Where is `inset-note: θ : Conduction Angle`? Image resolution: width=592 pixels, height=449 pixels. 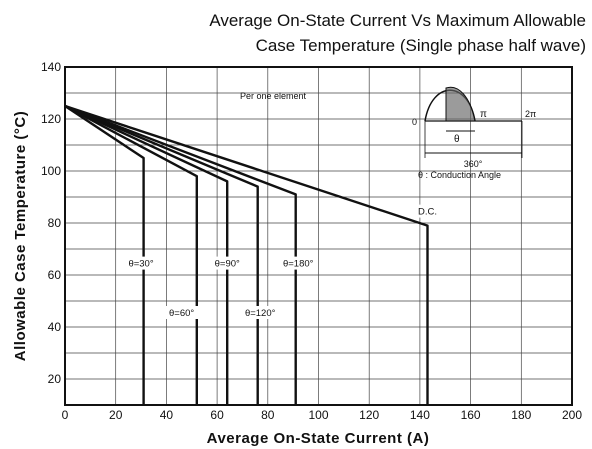 inset-note: θ : Conduction Angle is located at coordinates (459, 175).